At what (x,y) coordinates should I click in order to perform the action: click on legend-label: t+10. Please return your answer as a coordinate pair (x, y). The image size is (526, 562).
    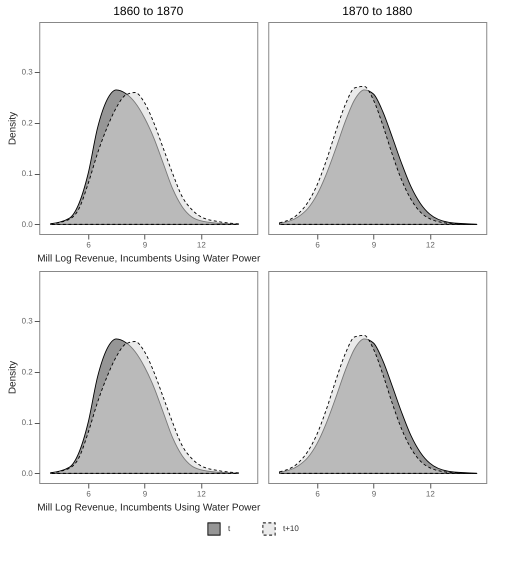
    Looking at the image, I should click on (291, 528).